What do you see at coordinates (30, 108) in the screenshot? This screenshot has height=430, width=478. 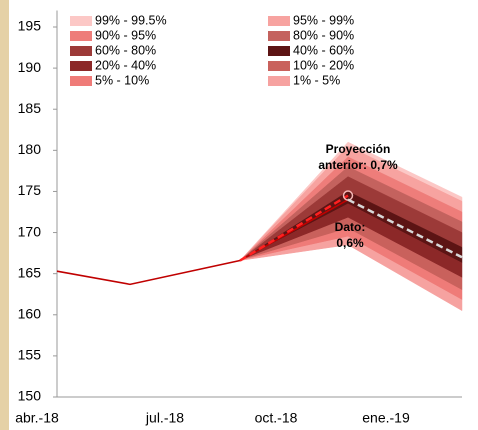 I see `y-tick-label: 185` at bounding box center [30, 108].